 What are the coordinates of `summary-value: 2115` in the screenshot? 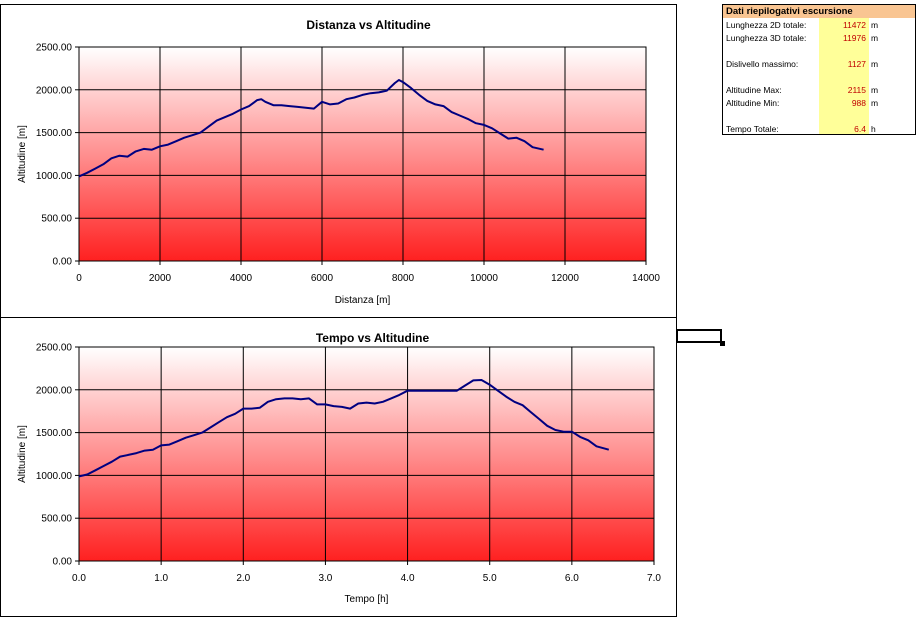 It's located at (856, 90).